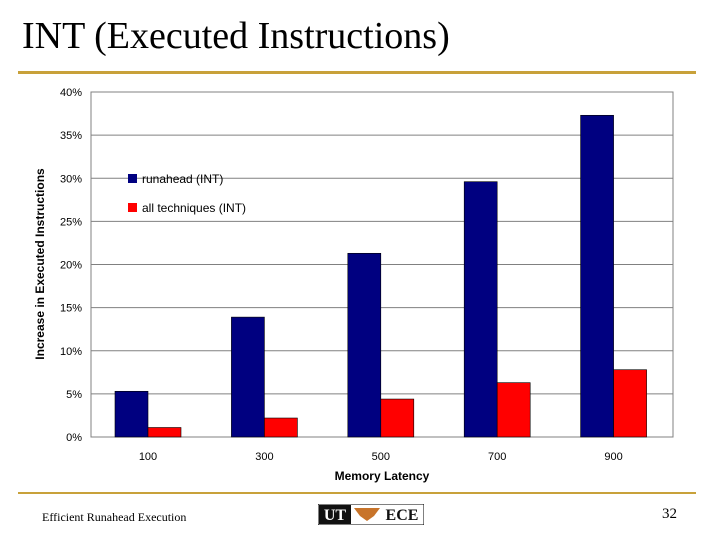 The image size is (720, 540). I want to click on legend-label: all techniques (INT), so click(194, 208).